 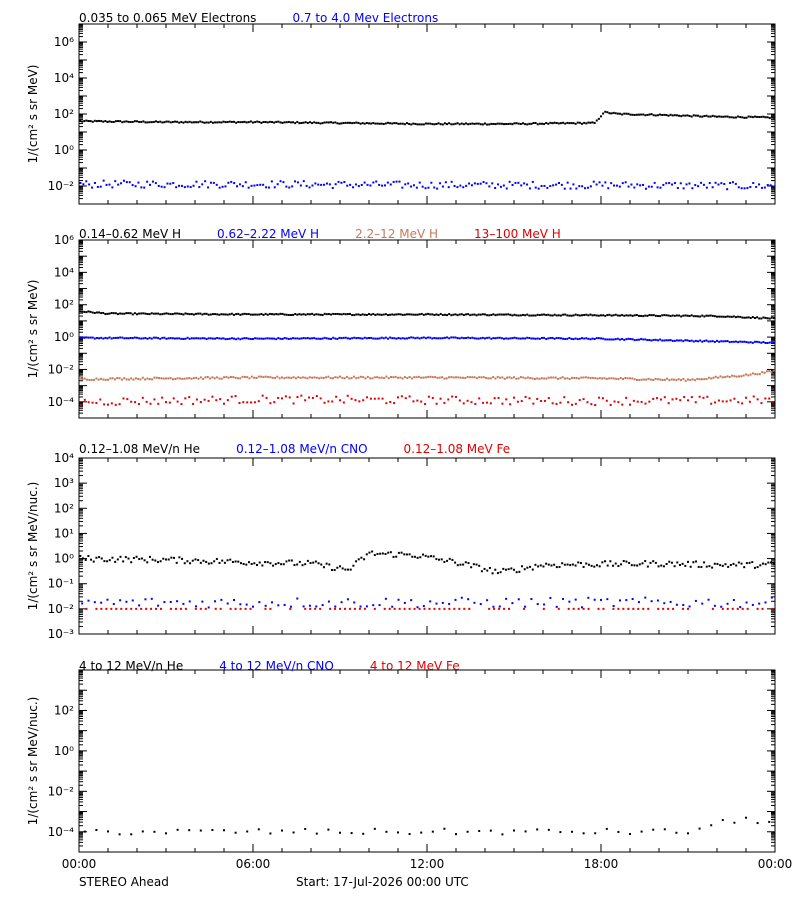 What do you see at coordinates (382, 882) in the screenshot?
I see `start-time-label: Start: 17-Jul-2026 00:00 UTC` at bounding box center [382, 882].